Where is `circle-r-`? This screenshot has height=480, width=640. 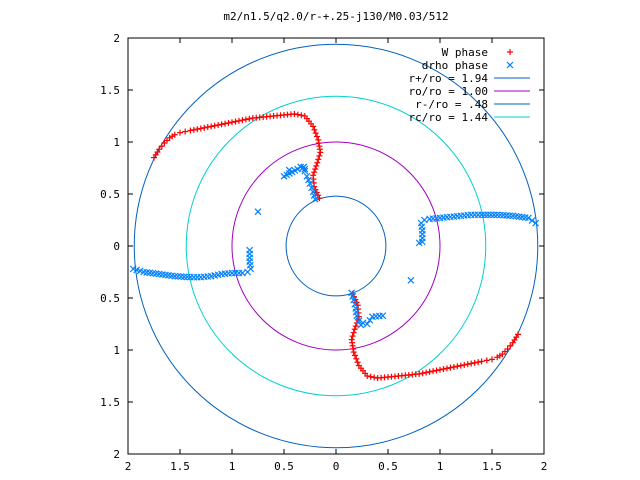 circle-r- is located at coordinates (336, 246).